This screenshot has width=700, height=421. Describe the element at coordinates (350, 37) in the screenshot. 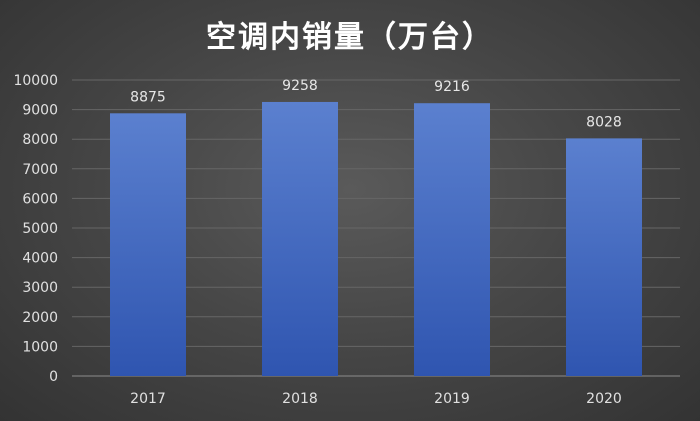

I see `chart-title: 空调内销量（万台）` at that location.